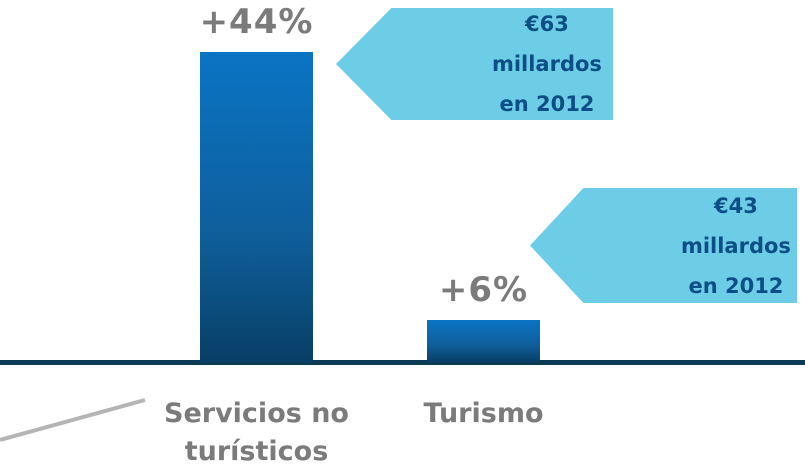 Image resolution: width=805 pixels, height=474 pixels. I want to click on value-label: +44%, so click(256, 22).